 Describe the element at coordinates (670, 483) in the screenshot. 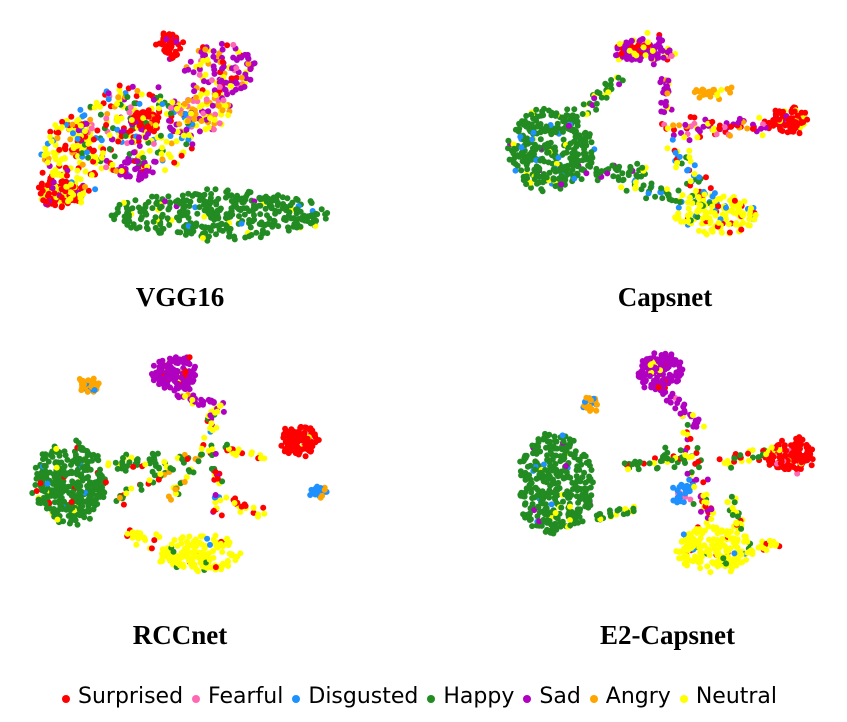

I see `scatter-panel-e2-capsnet` at that location.